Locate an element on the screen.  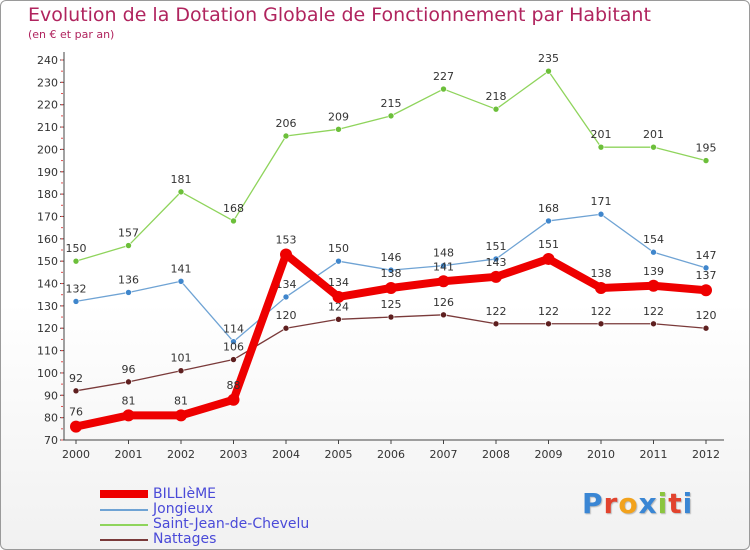
x-tick-label: 2011 is located at coordinates (654, 454).